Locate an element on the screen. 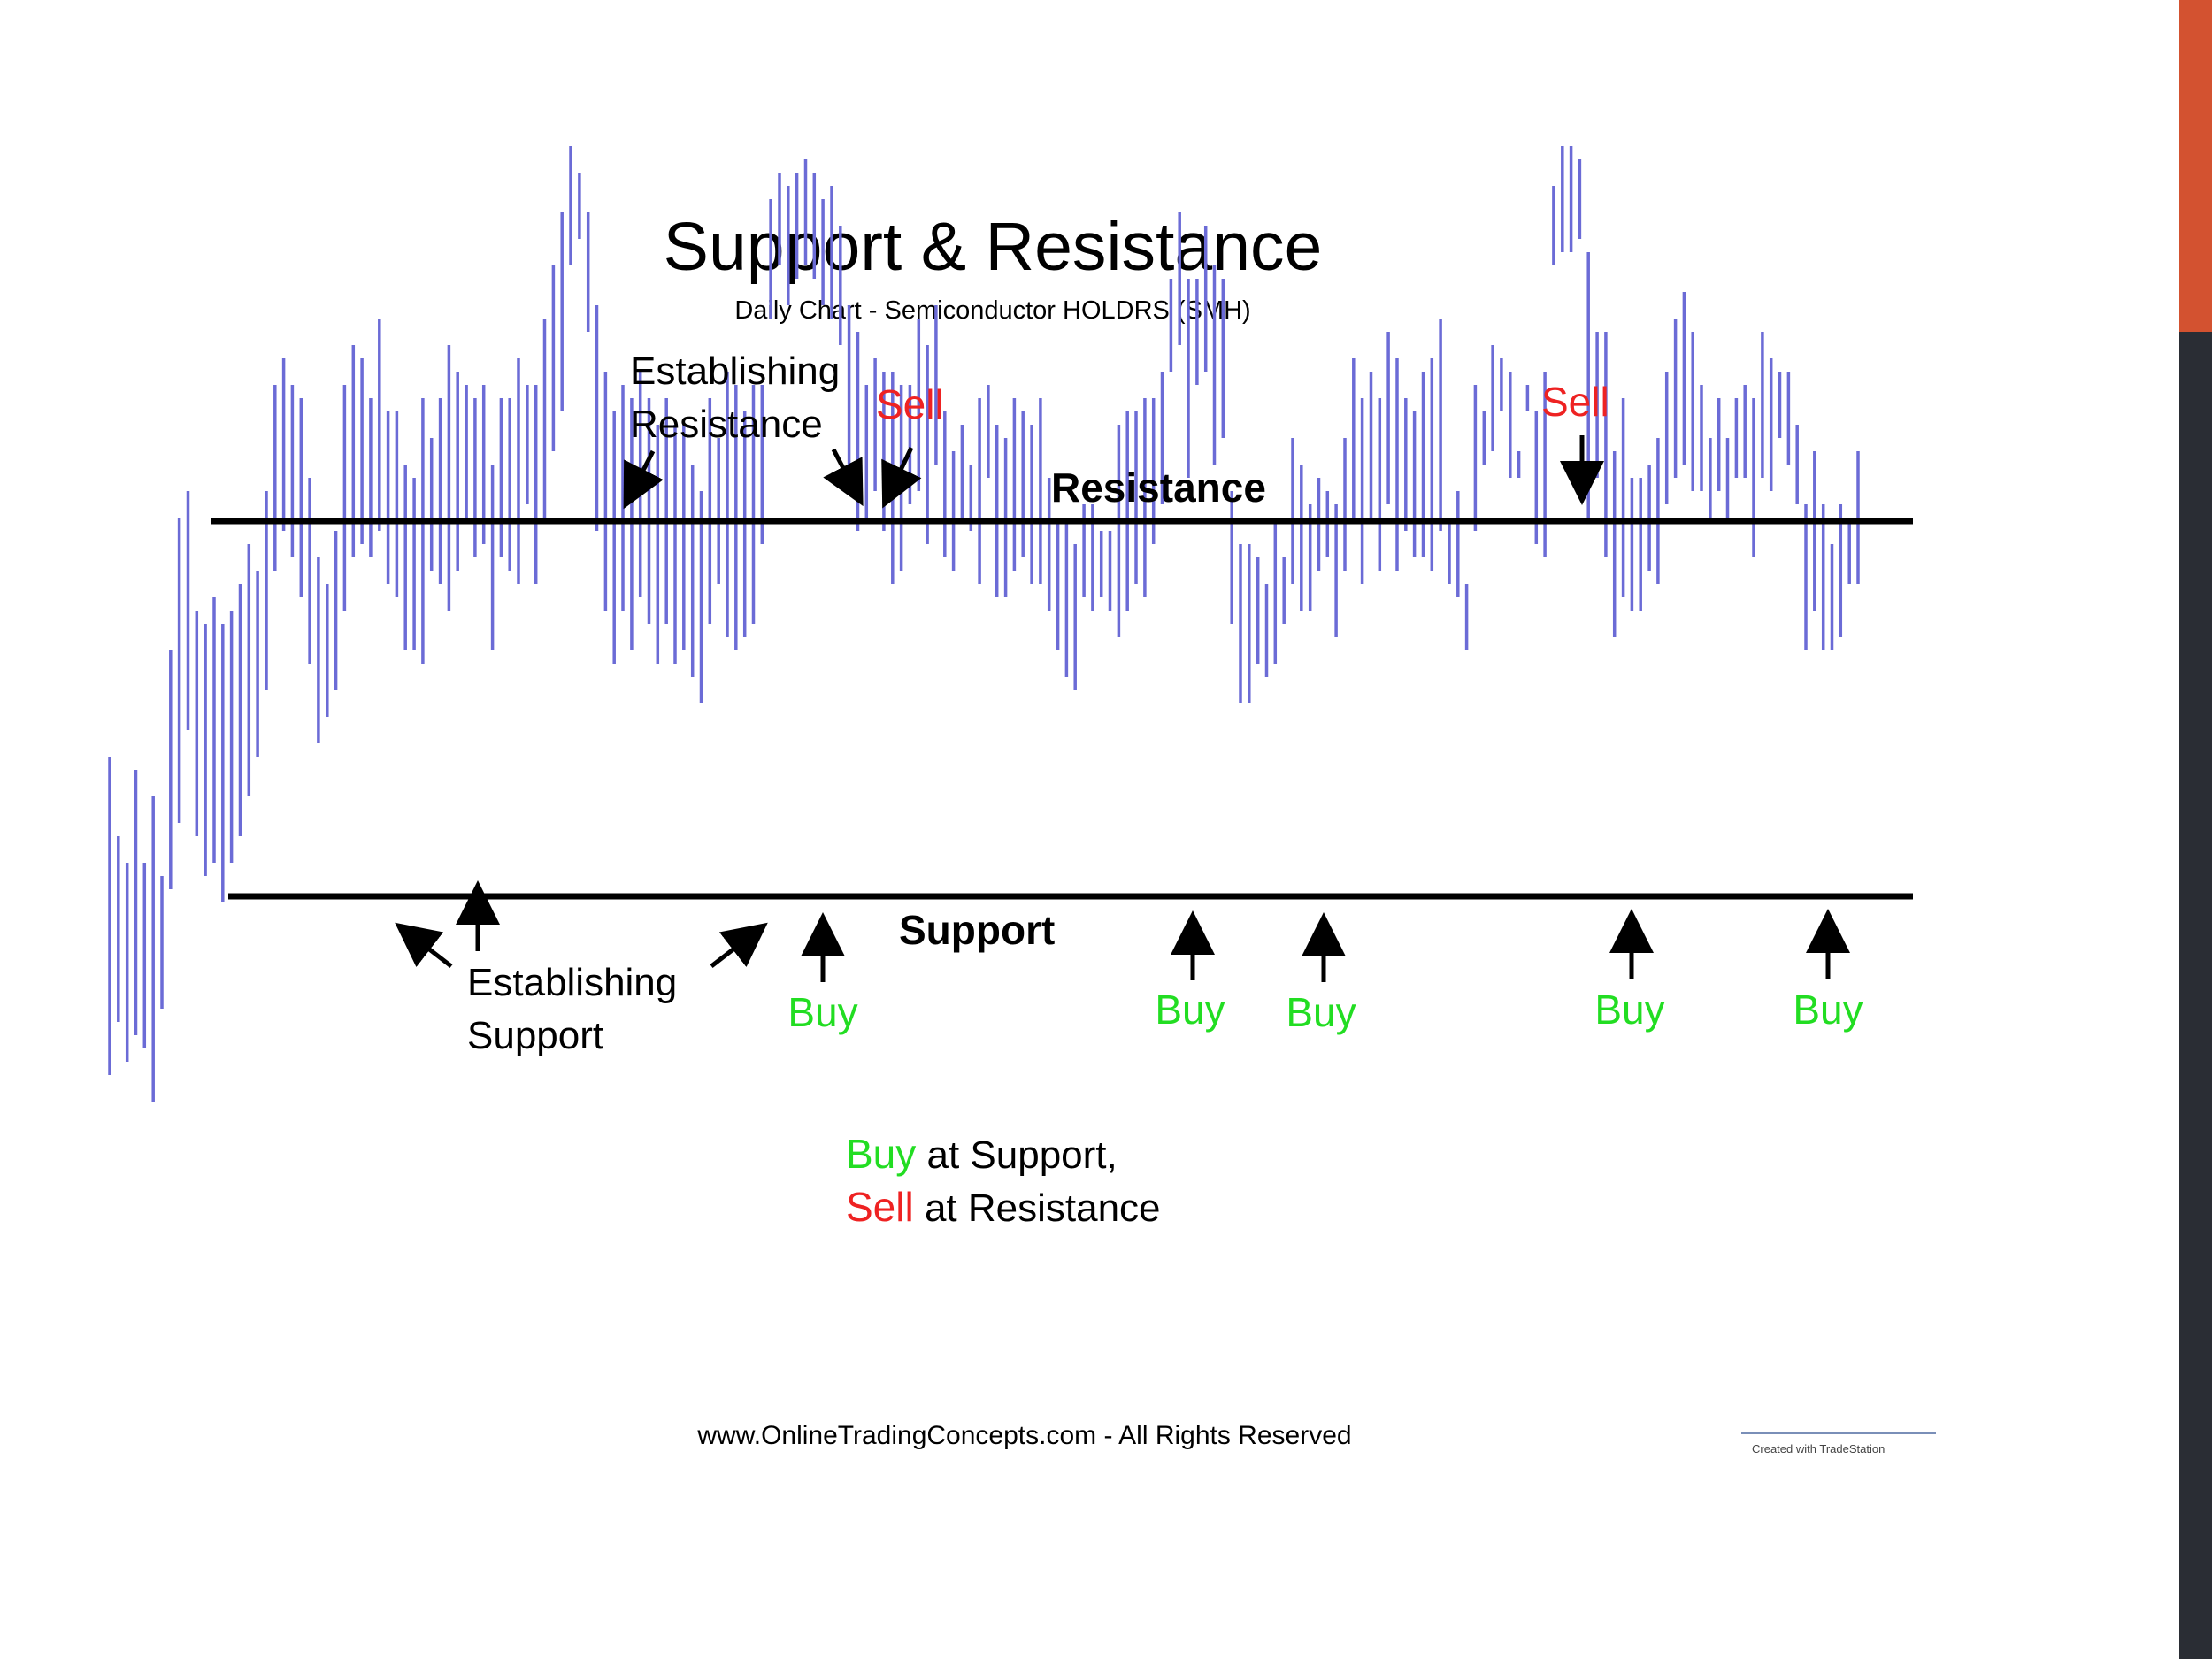 The width and height of the screenshot is (2212, 1659). buy-label-4: Buy is located at coordinates (1629, 1010).